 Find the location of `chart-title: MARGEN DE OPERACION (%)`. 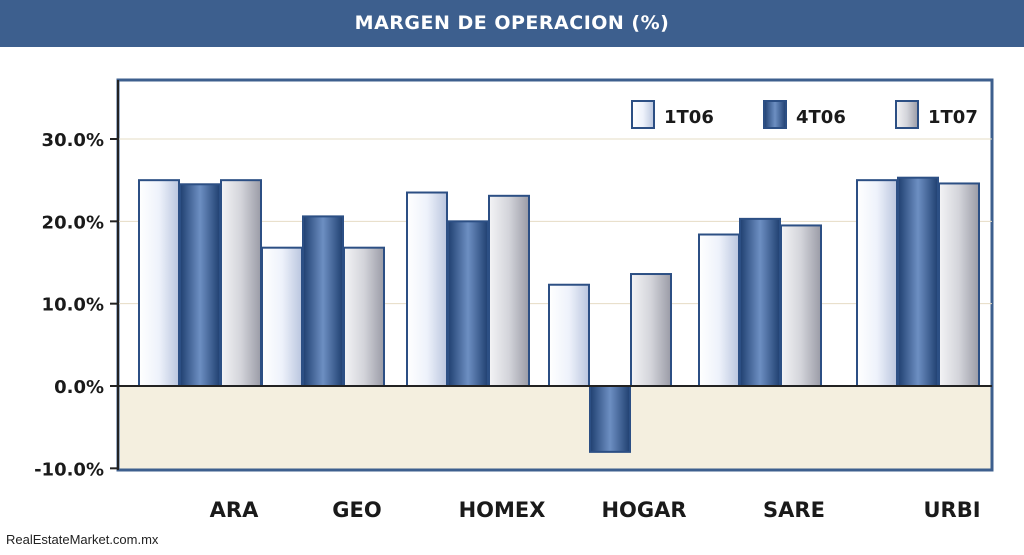

chart-title: MARGEN DE OPERACION (%) is located at coordinates (512, 23).